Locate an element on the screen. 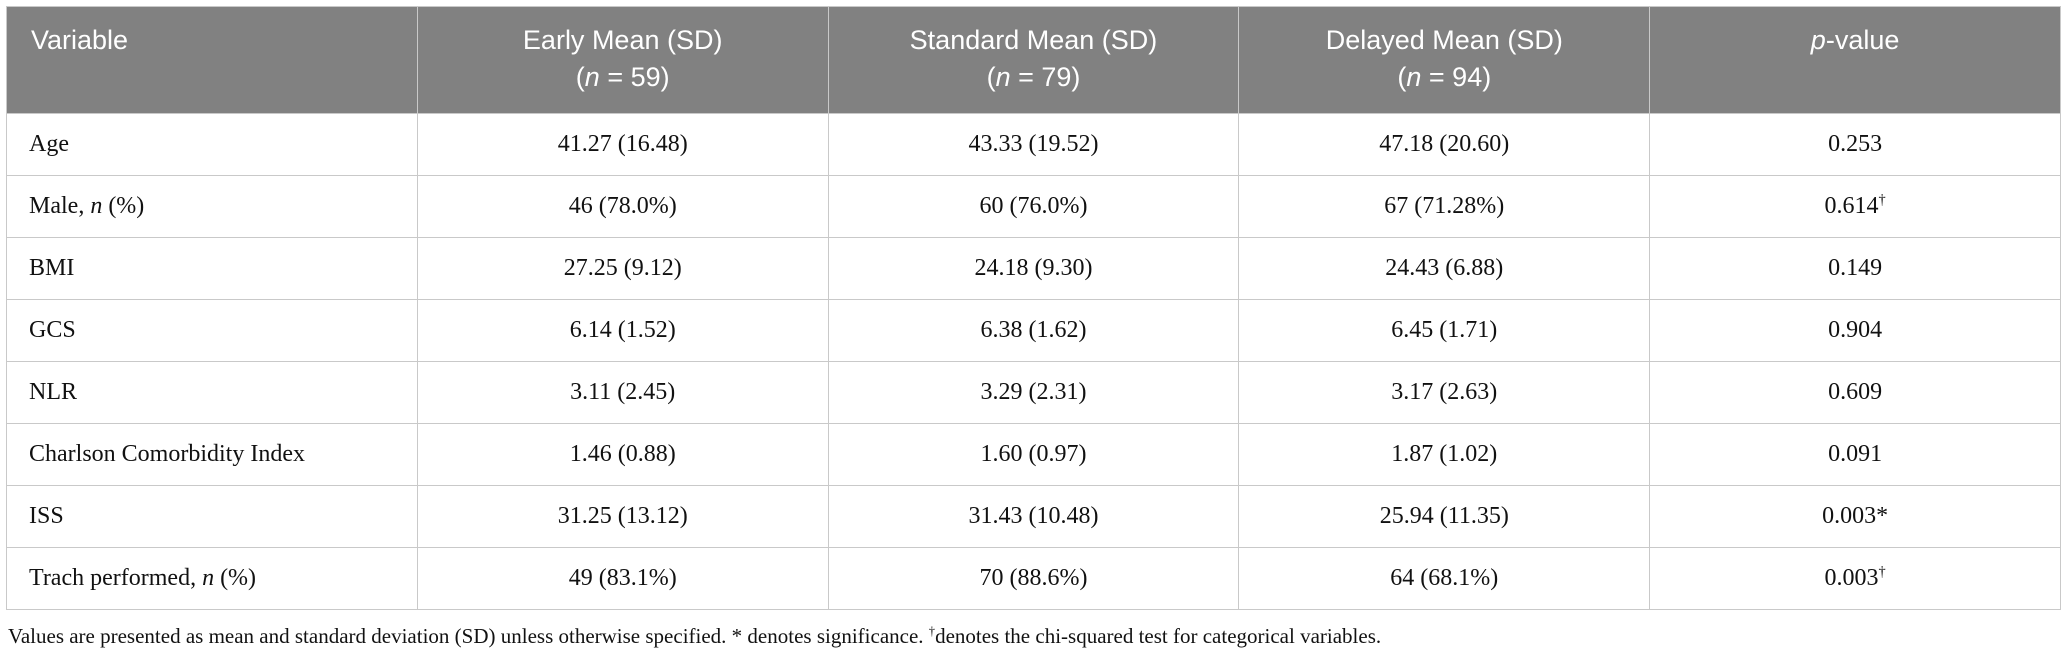  standard-value-cell: 60 (76.0%) is located at coordinates (1033, 206).